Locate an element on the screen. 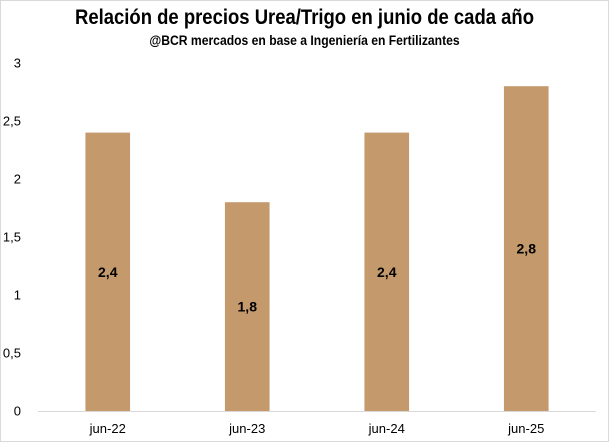  x-axis: jun-22 jun-23 jun-24 jun-25 is located at coordinates (317, 423).